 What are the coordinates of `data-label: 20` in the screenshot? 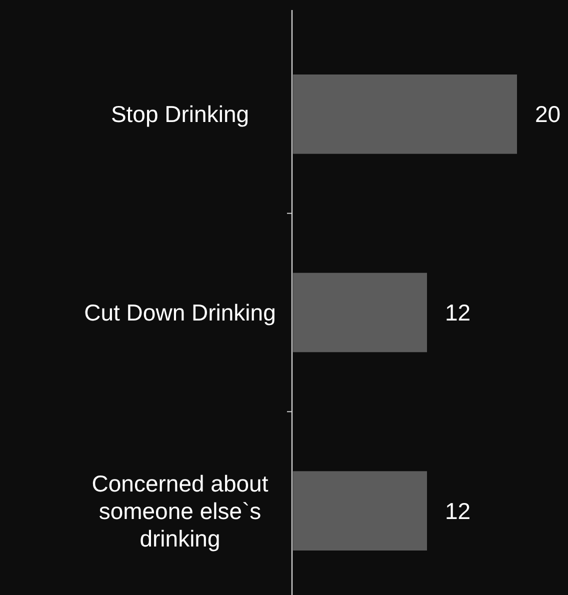 It's located at (548, 114).